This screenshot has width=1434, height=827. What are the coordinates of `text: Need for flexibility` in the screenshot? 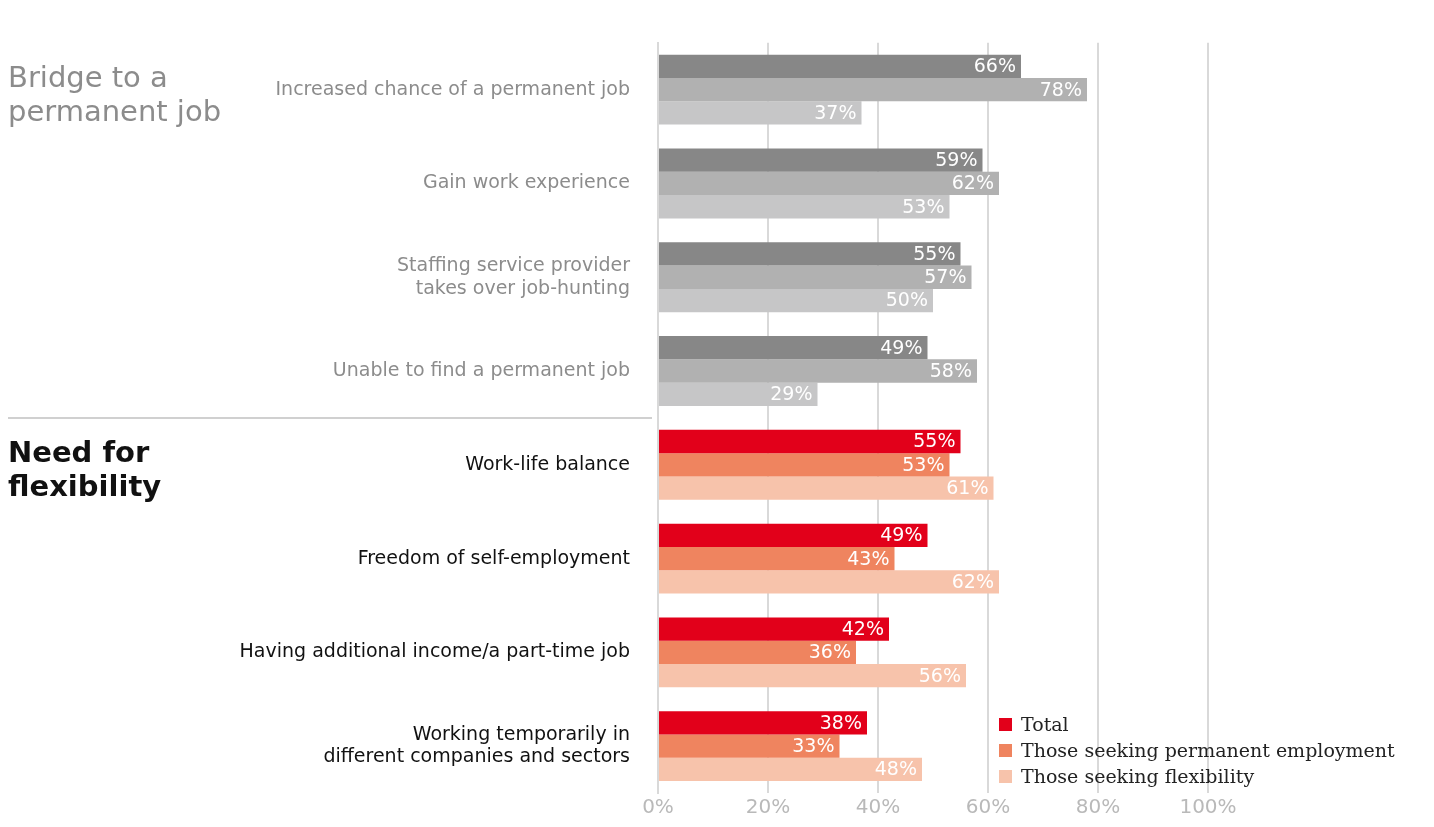 It's located at (85, 468).